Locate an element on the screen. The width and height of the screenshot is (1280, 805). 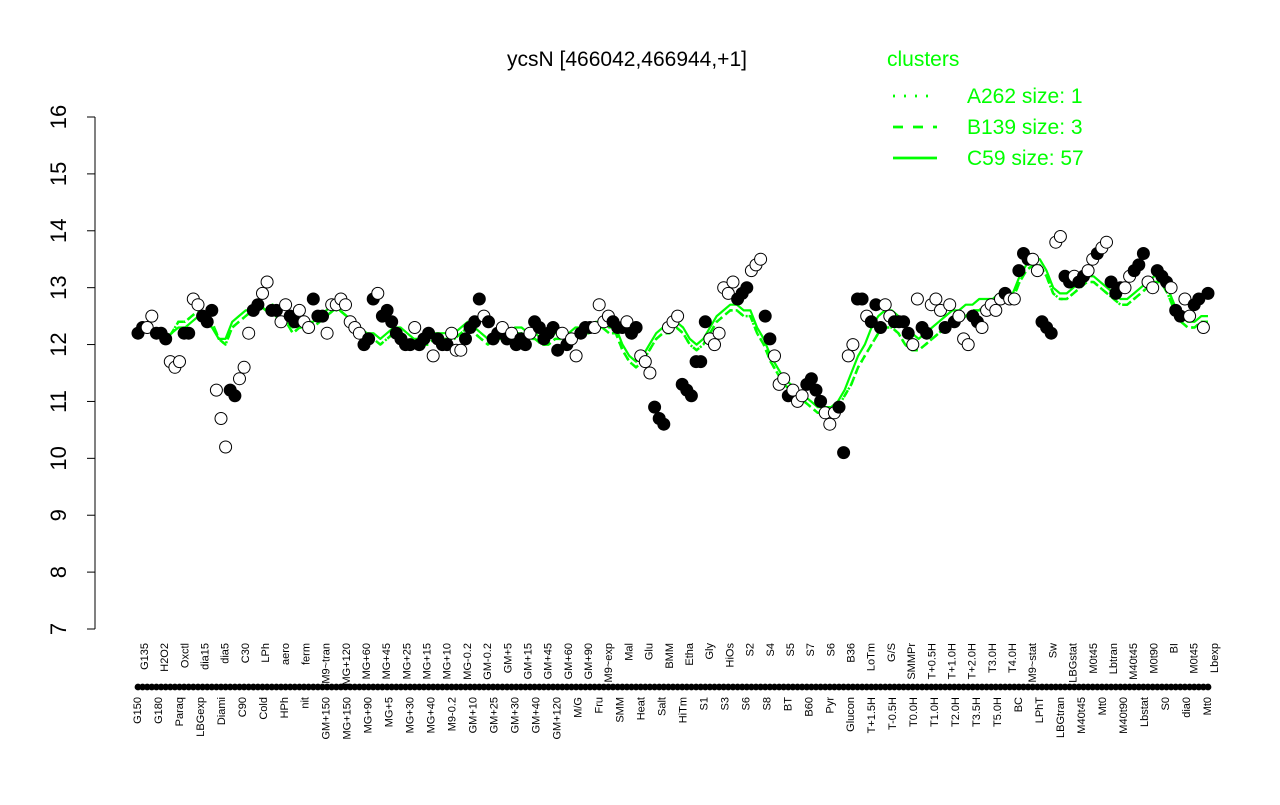
x-tick-label: T5.0H is located at coordinates (998, 712).